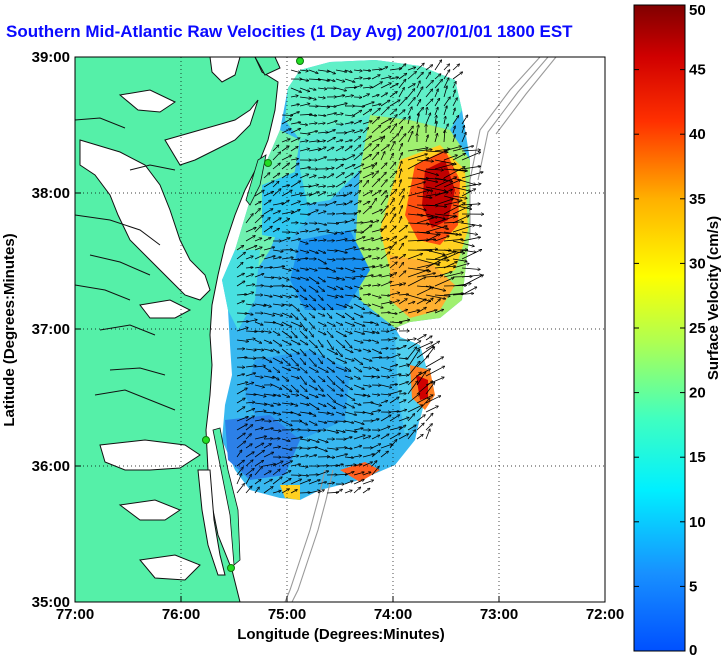 This screenshot has height=659, width=724. Describe the element at coordinates (693, 586) in the screenshot. I see `colorbar-tick-label: 5` at that location.